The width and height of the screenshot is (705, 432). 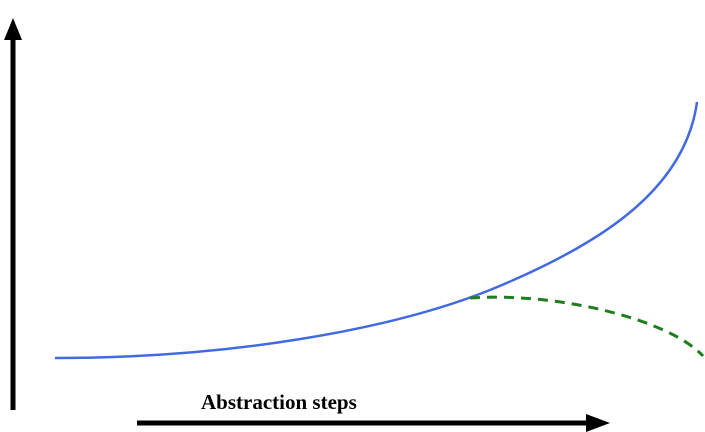 I want to click on x-axis-arrow, so click(x=373, y=423).